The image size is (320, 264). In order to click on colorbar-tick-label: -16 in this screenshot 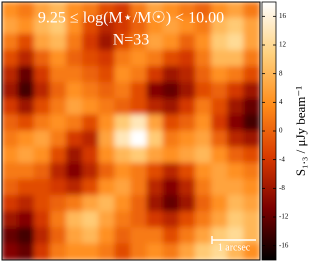, I will do `click(284, 245)`.